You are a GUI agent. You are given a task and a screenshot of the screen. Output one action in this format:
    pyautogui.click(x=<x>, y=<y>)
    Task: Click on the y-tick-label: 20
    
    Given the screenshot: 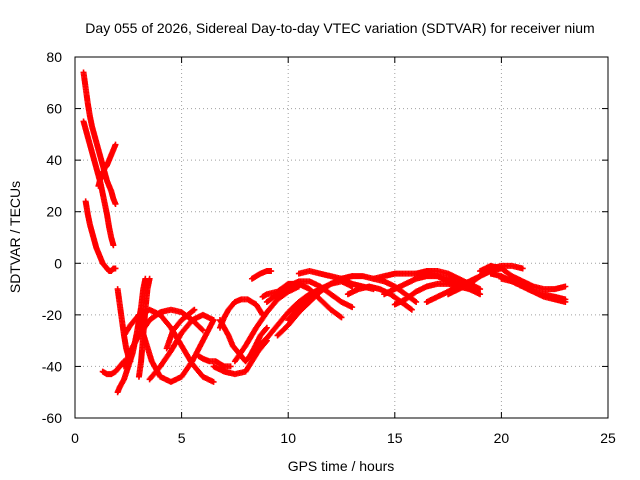 What is the action you would take?
    pyautogui.click(x=54, y=212)
    